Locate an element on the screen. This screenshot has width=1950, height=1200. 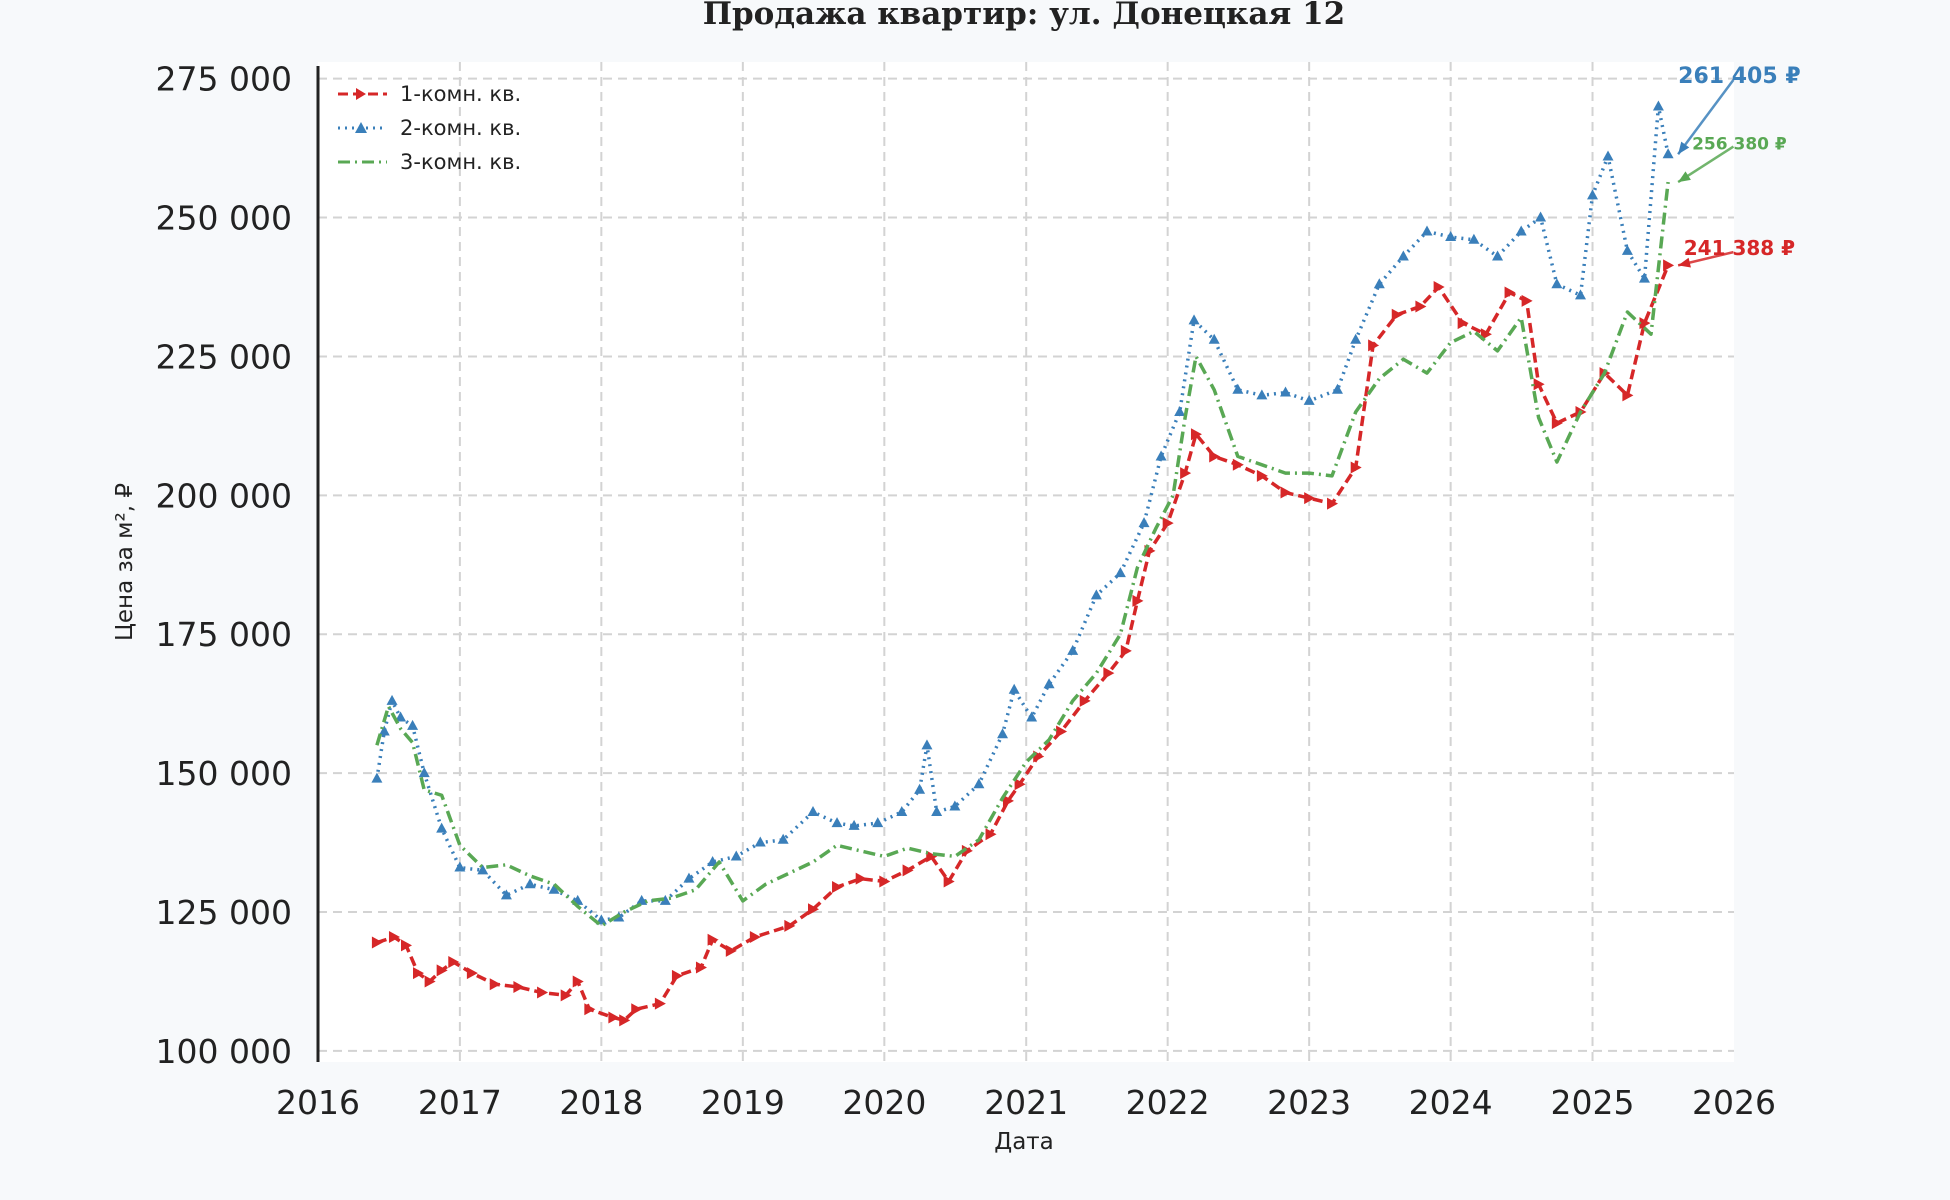
y-tick-label: 175 000 is located at coordinates (224, 634).